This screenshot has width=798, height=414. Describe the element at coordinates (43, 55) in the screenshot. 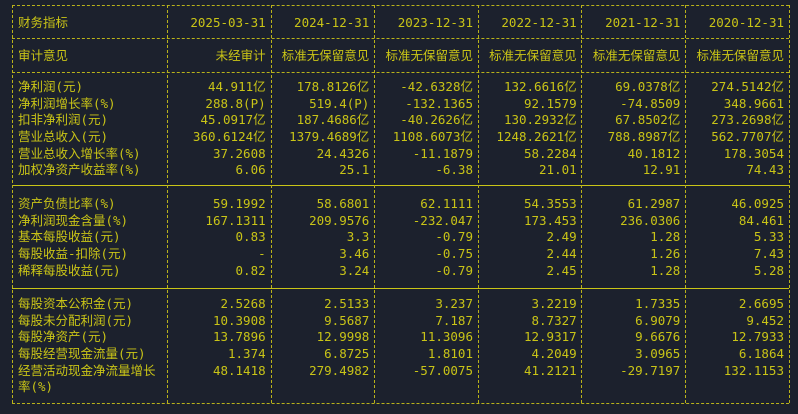

I see `audit-label: 审计意见` at that location.